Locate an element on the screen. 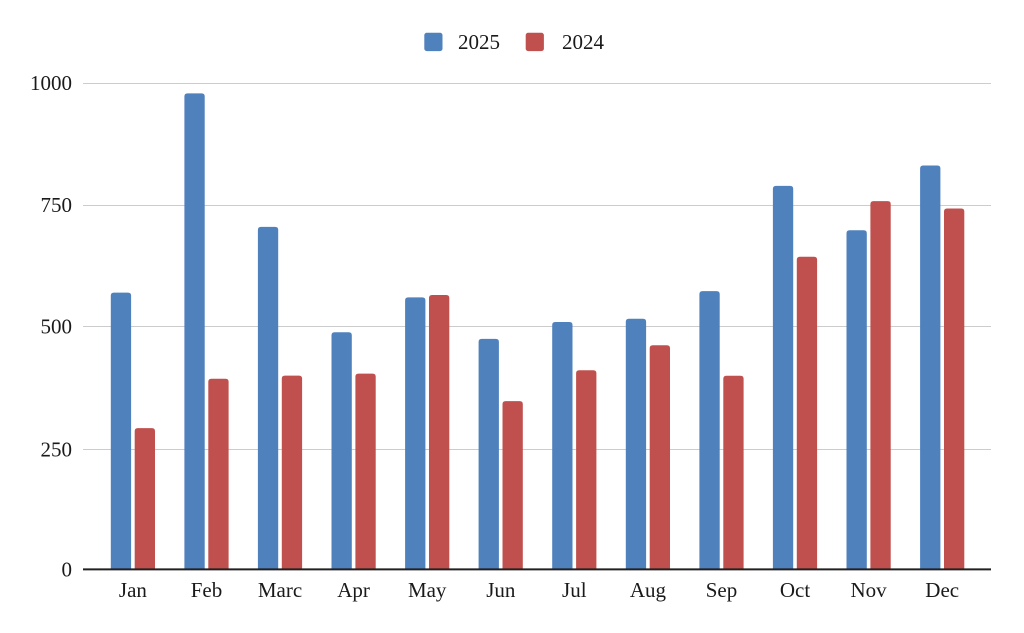  svg-text: 1000 is located at coordinates (51, 83).